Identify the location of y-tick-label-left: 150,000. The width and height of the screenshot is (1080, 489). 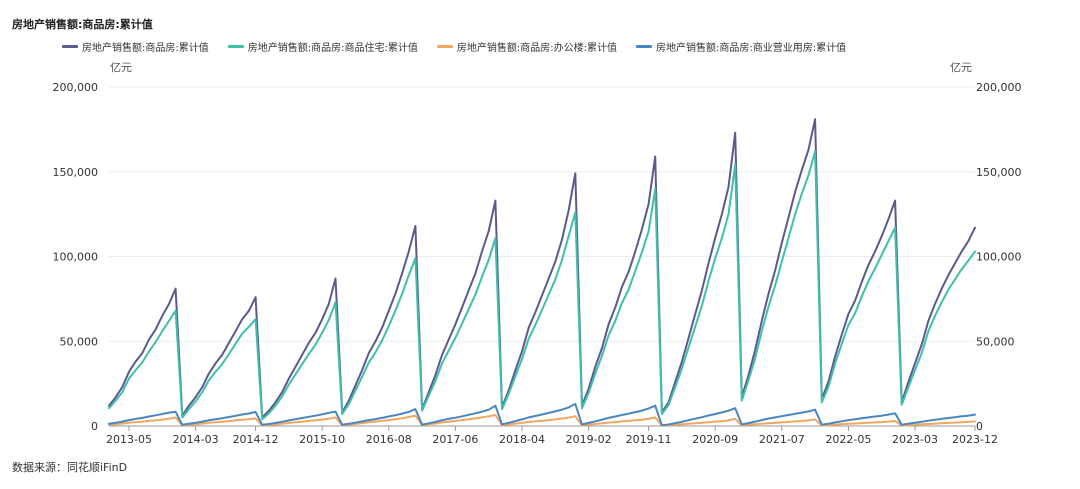
(76, 172).